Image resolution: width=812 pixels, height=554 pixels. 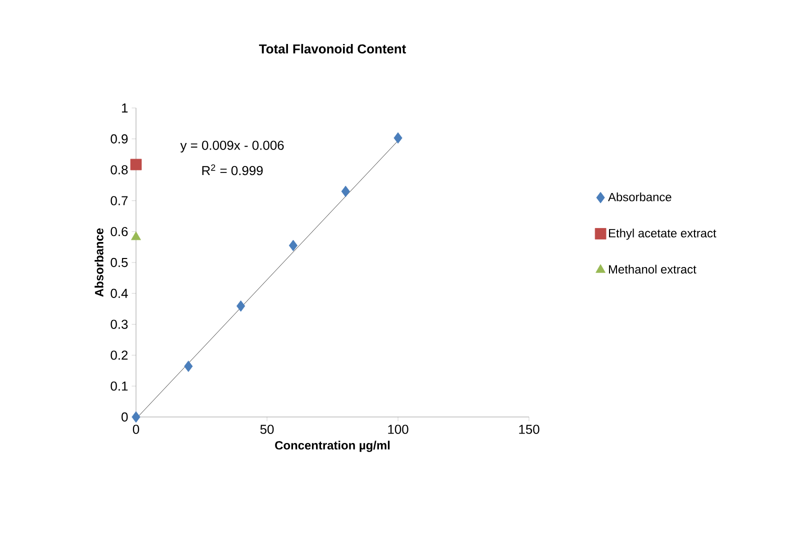 What do you see at coordinates (332, 446) in the screenshot?
I see `x-axis-title: Concentration µg/ml` at bounding box center [332, 446].